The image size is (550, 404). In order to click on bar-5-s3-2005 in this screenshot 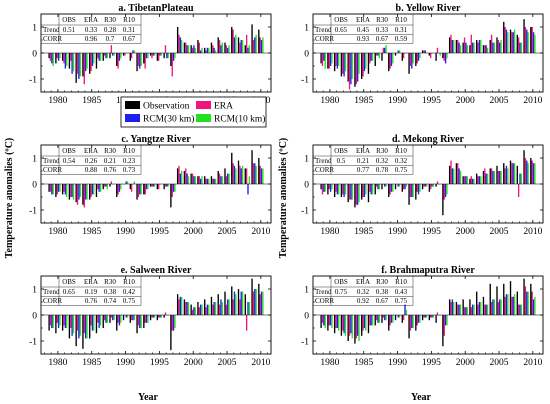, I will do `click(228, 307)`.